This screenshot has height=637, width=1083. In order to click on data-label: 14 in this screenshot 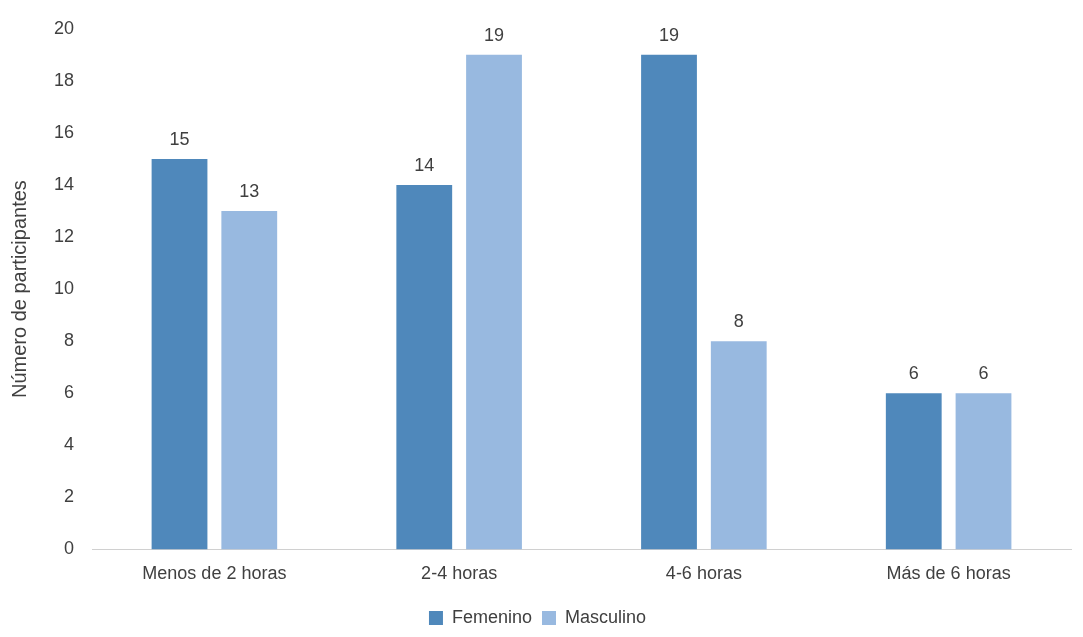, I will do `click(424, 164)`.